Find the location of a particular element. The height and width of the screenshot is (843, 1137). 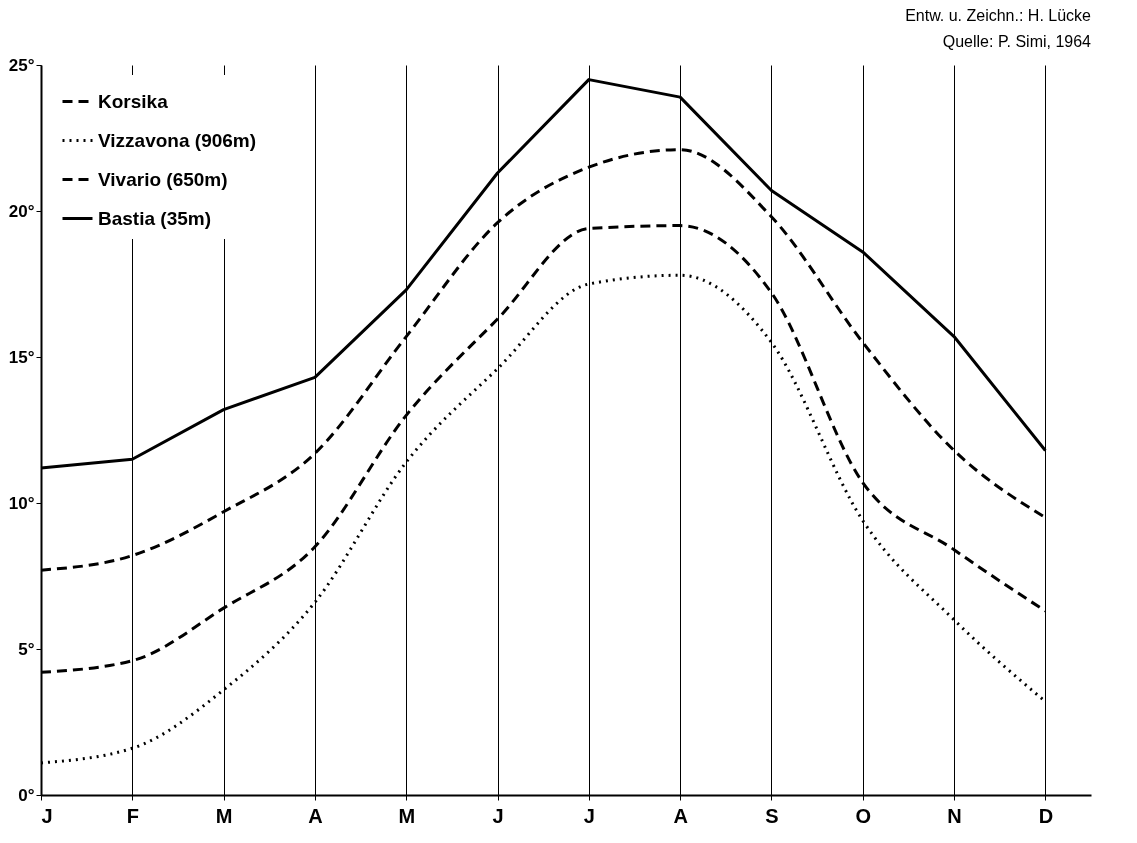

y-tick-label: 5° is located at coordinates (26, 649).